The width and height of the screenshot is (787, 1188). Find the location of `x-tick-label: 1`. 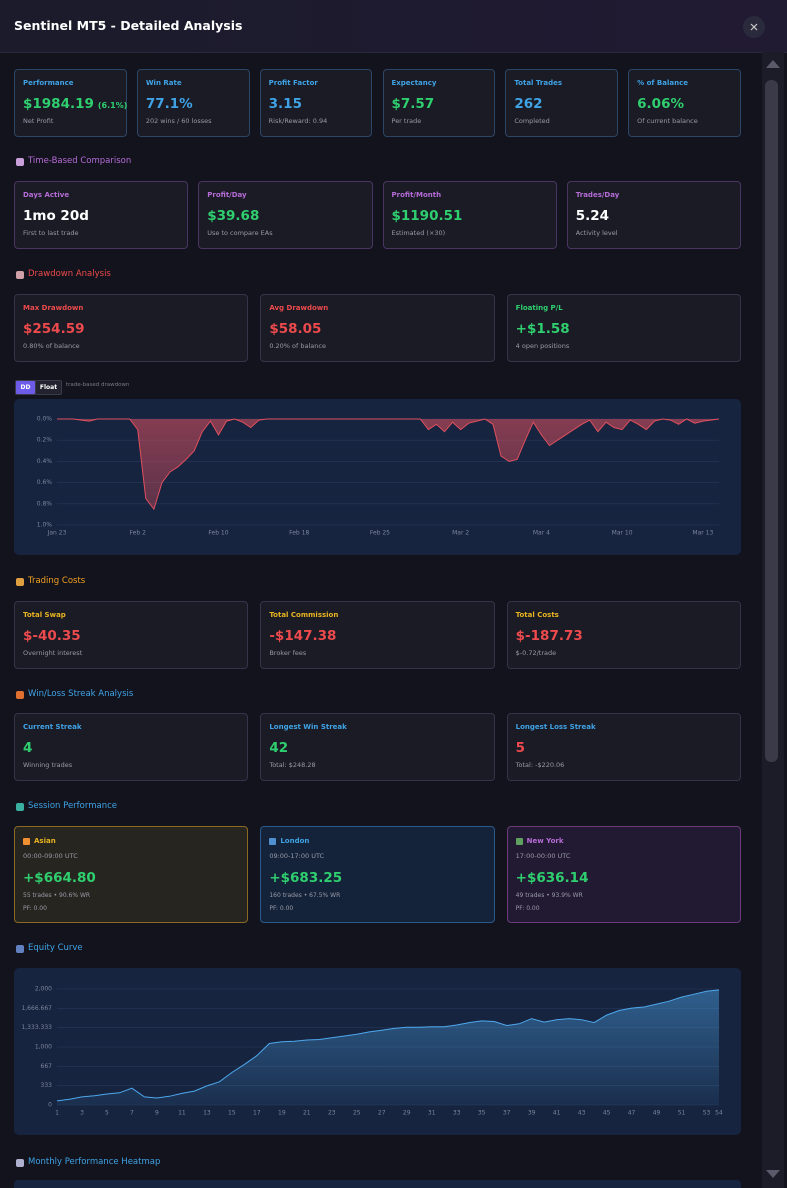

x-tick-label: 1 is located at coordinates (57, 1113).